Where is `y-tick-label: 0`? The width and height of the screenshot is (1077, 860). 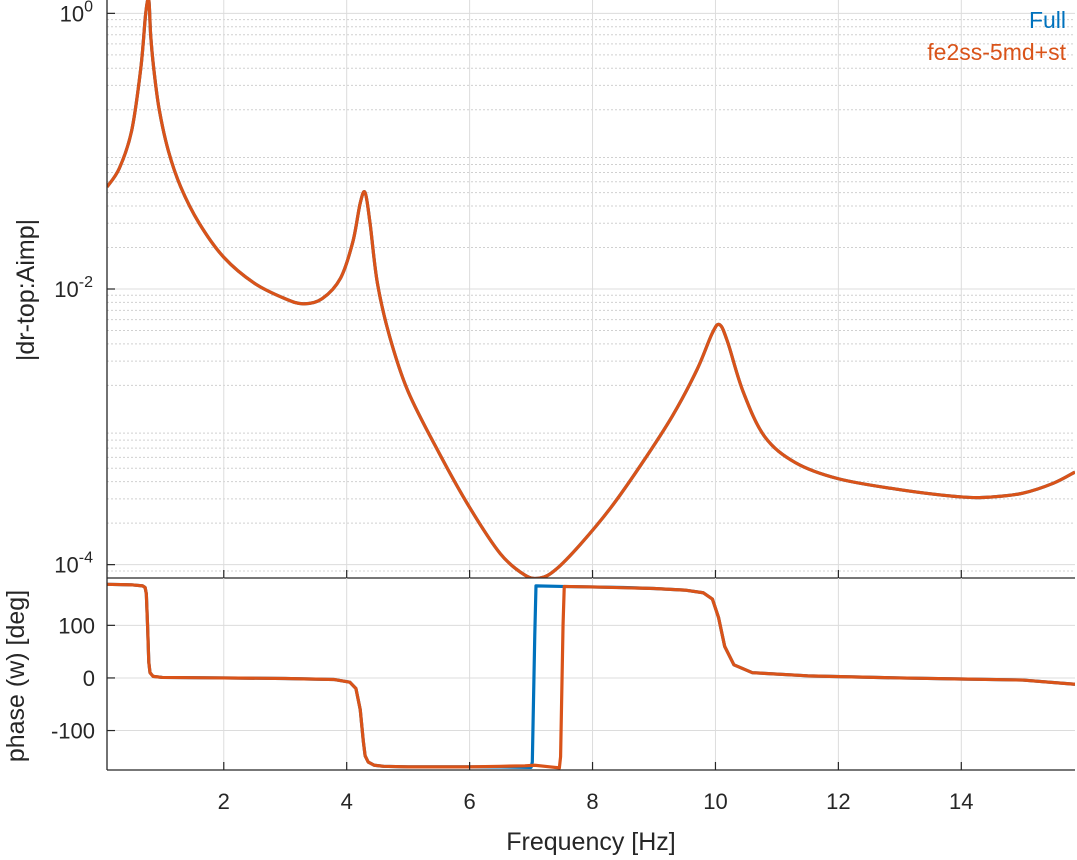
y-tick-label: 0 is located at coordinates (89, 678).